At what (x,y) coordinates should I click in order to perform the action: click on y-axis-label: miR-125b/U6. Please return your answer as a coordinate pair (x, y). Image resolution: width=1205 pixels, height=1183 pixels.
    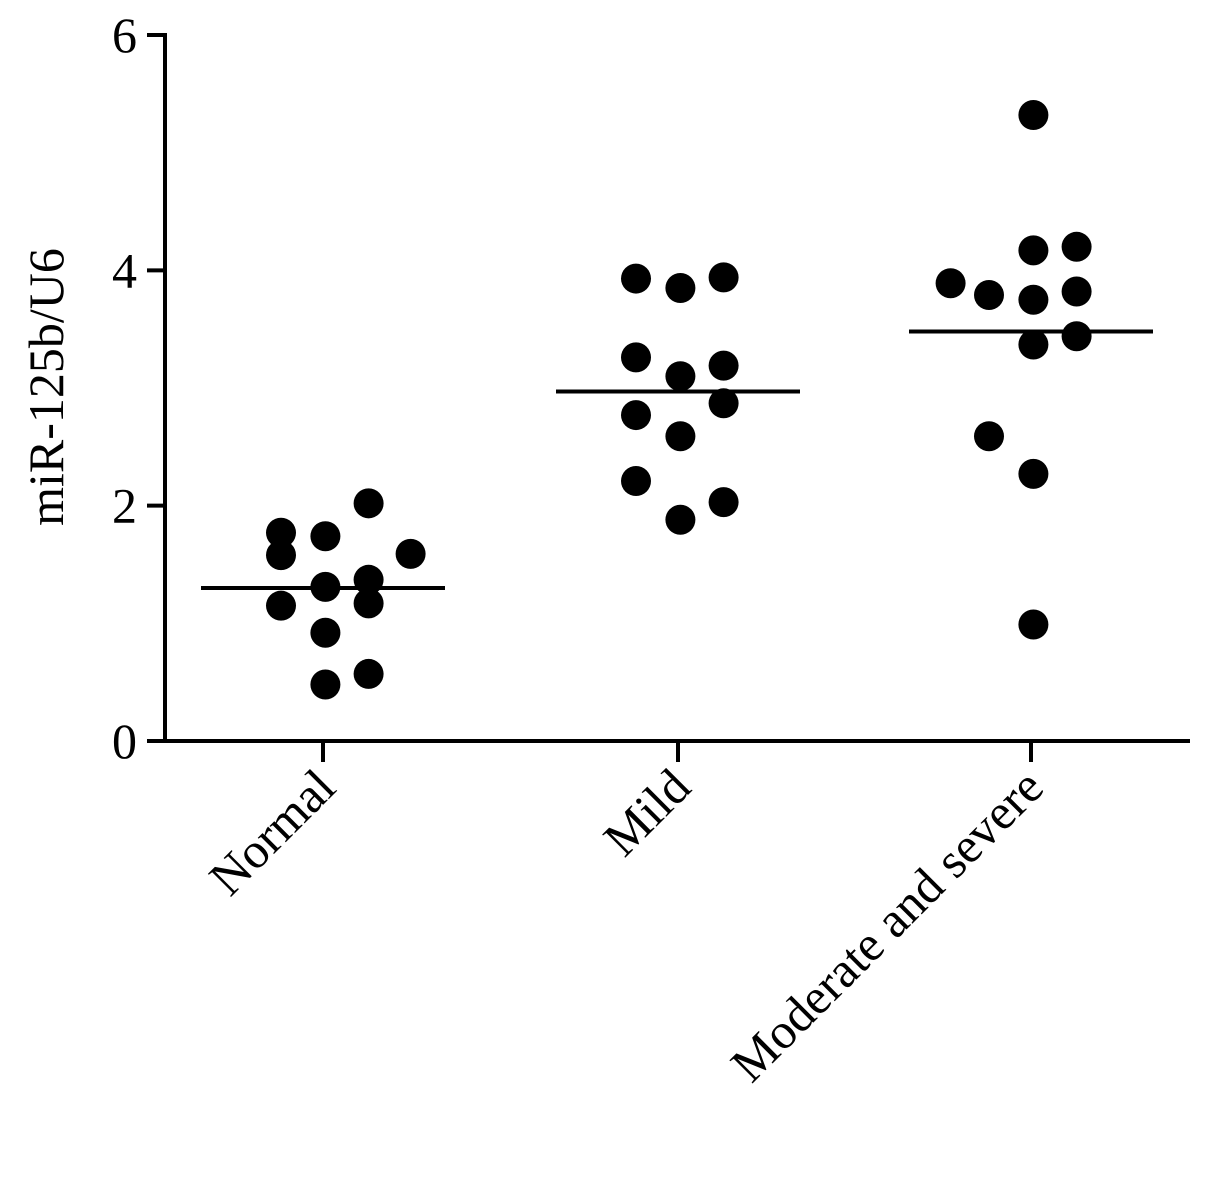
    Looking at the image, I should click on (46, 387).